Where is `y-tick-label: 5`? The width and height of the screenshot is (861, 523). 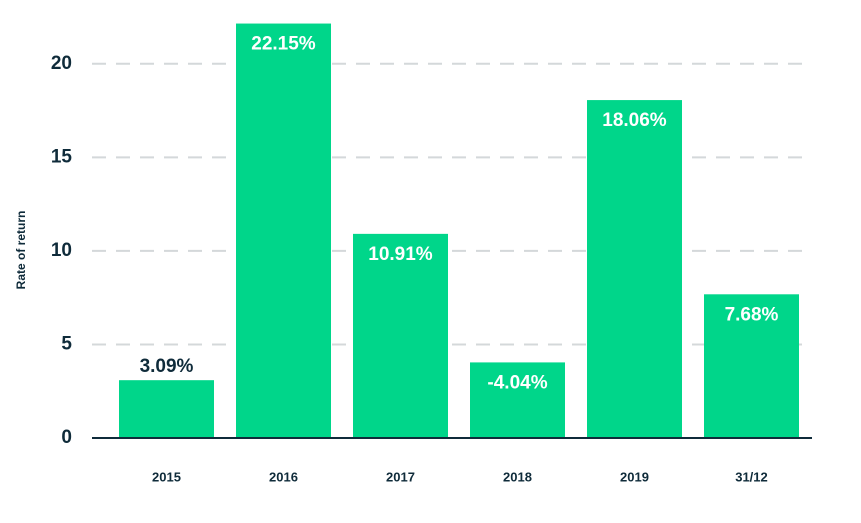
y-tick-label: 5 is located at coordinates (66, 343).